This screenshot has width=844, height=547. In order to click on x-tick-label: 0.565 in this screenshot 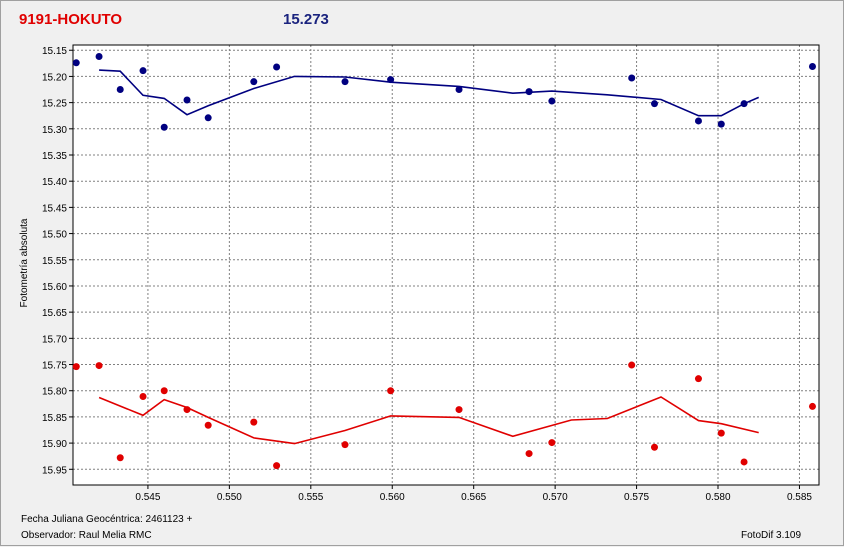, I will do `click(473, 497)`.